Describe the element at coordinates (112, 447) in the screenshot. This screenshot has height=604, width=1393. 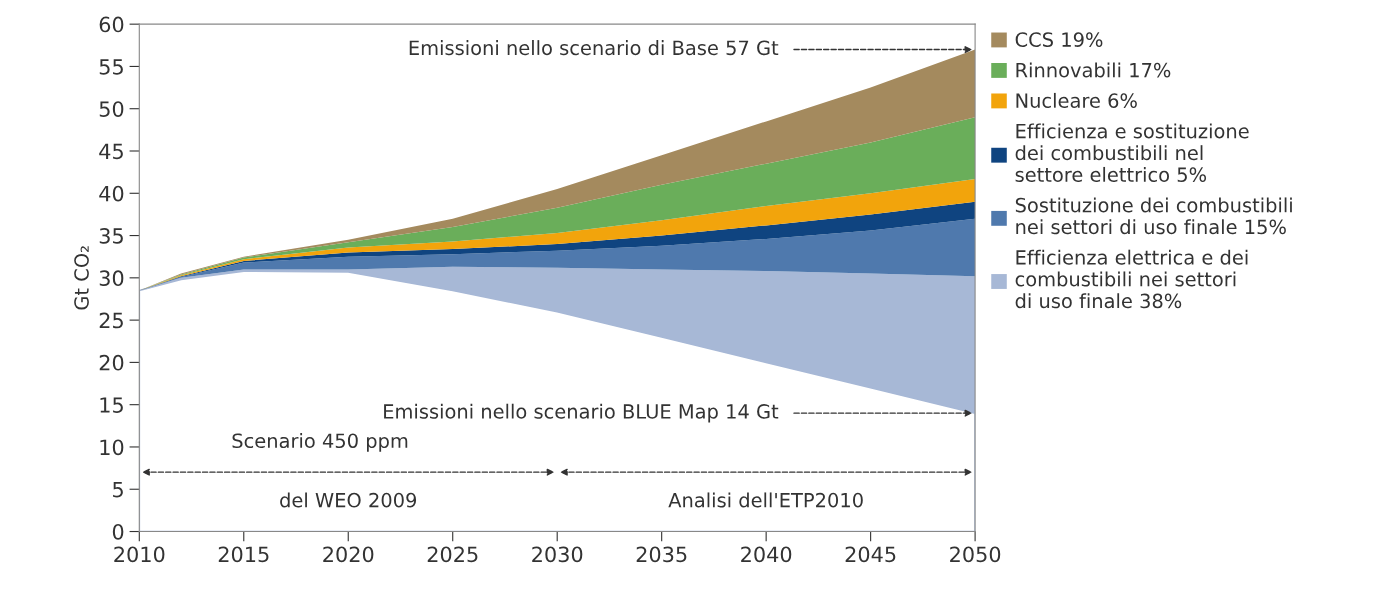
I see `y-tick-label: 10` at that location.